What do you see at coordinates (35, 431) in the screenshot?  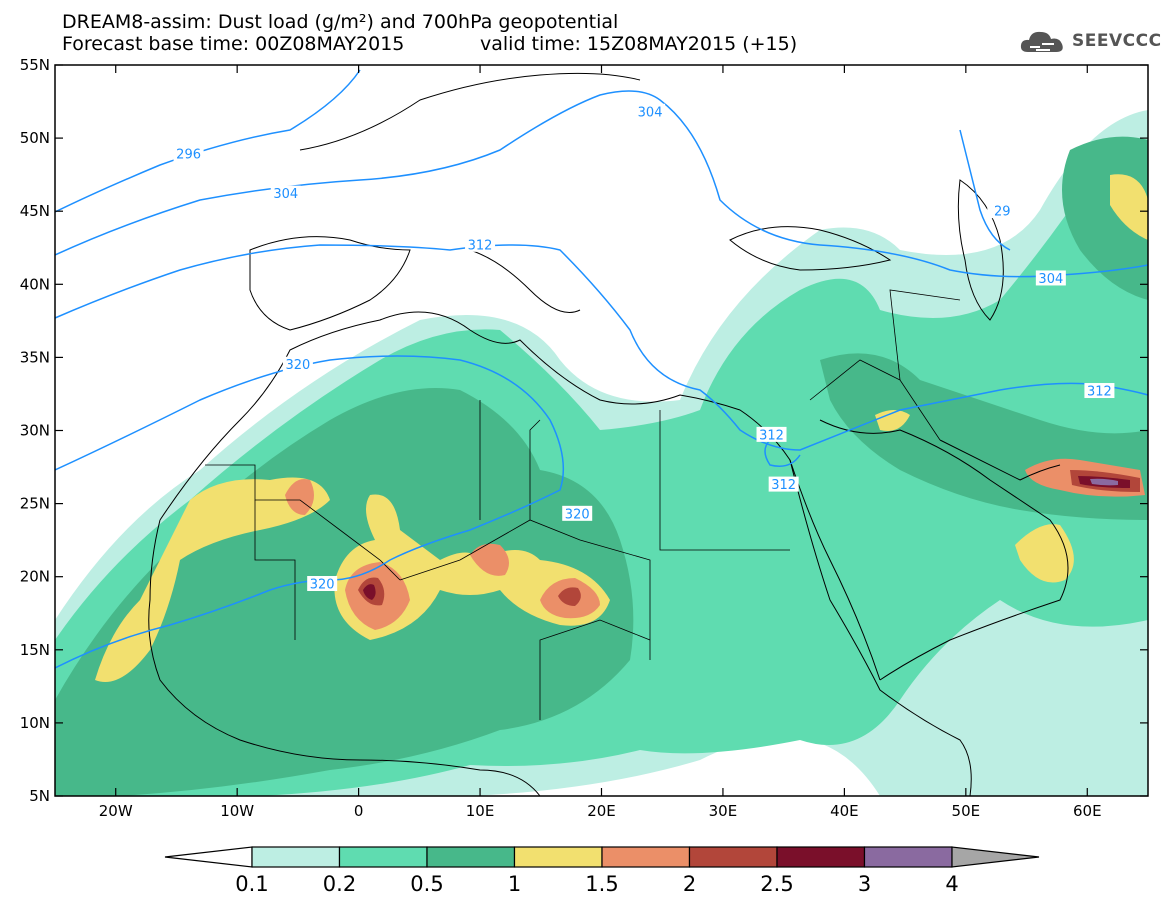 I see `lat-tick-label: 30N` at bounding box center [35, 431].